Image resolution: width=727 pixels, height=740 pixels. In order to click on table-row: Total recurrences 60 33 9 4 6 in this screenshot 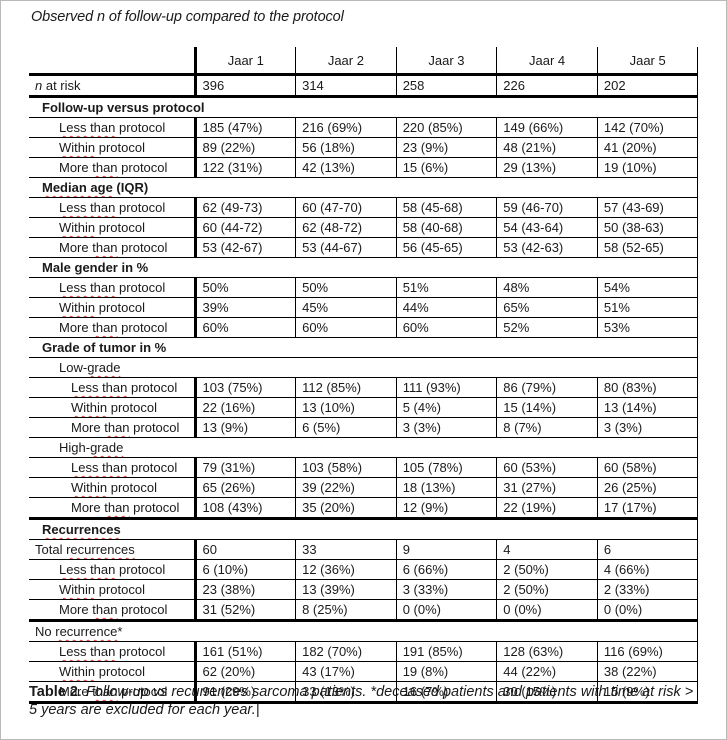, I will do `click(363, 549)`.